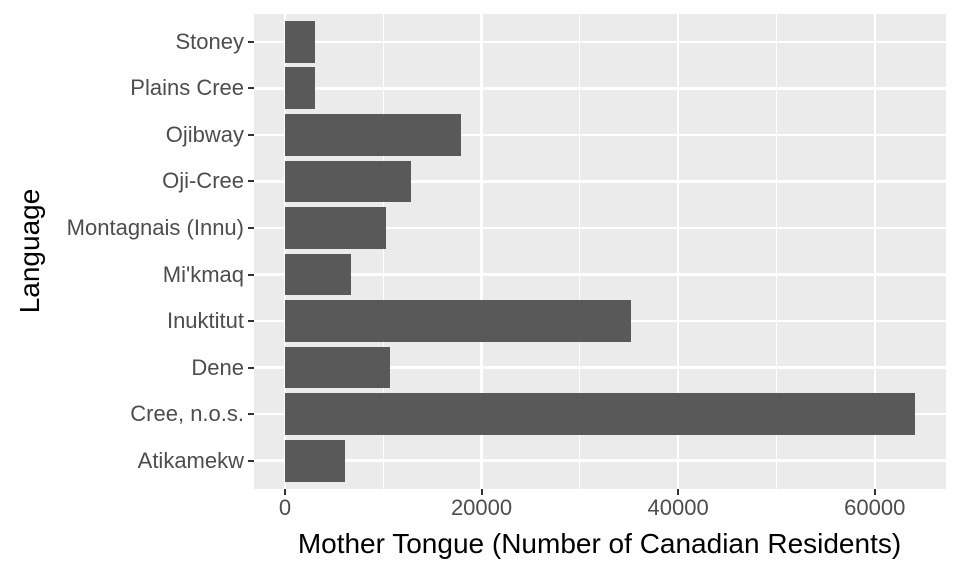  Describe the element at coordinates (481, 507) in the screenshot. I see `x-tick-label: 20000` at that location.